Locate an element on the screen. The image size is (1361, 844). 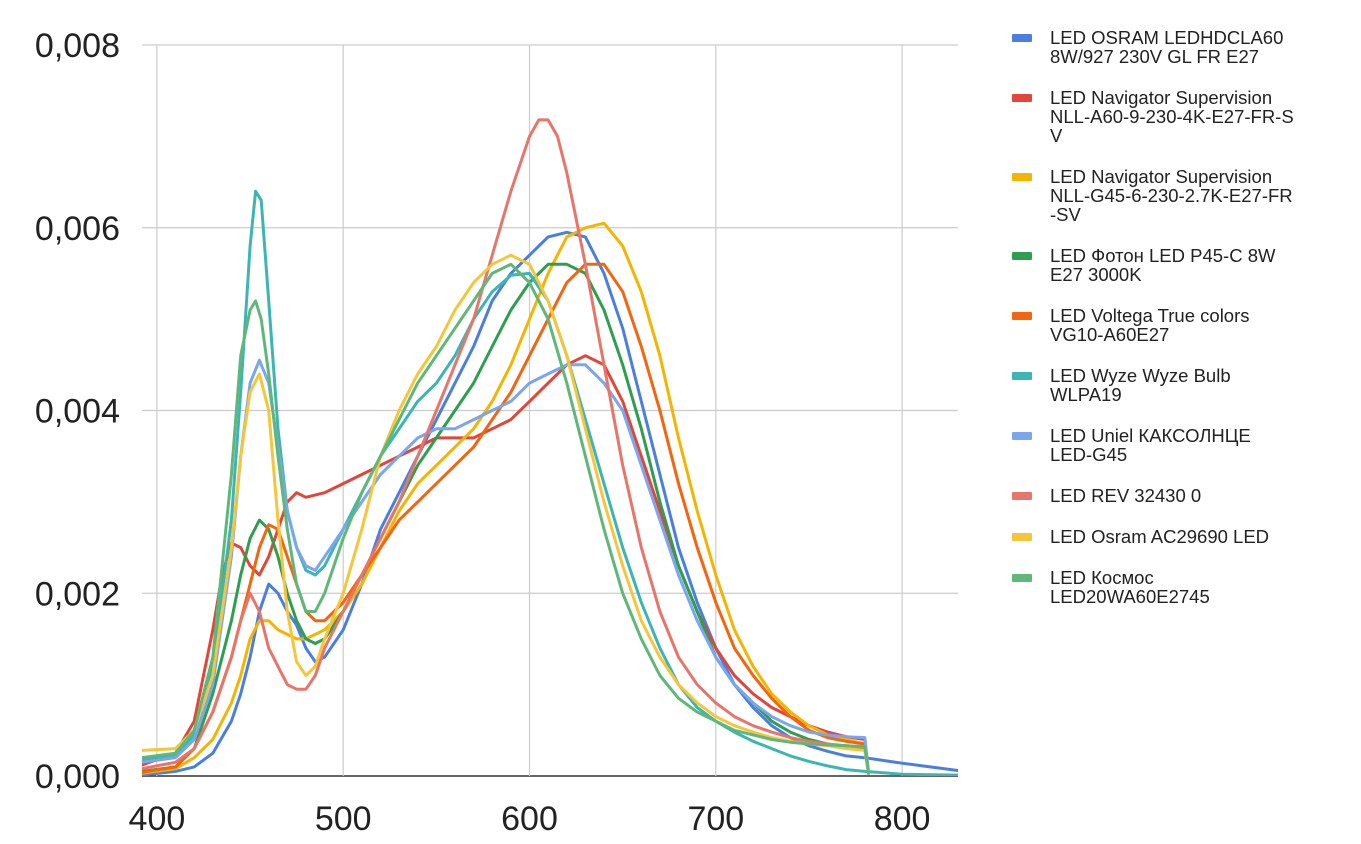
legend-label: -SV is located at coordinates (1066, 214).